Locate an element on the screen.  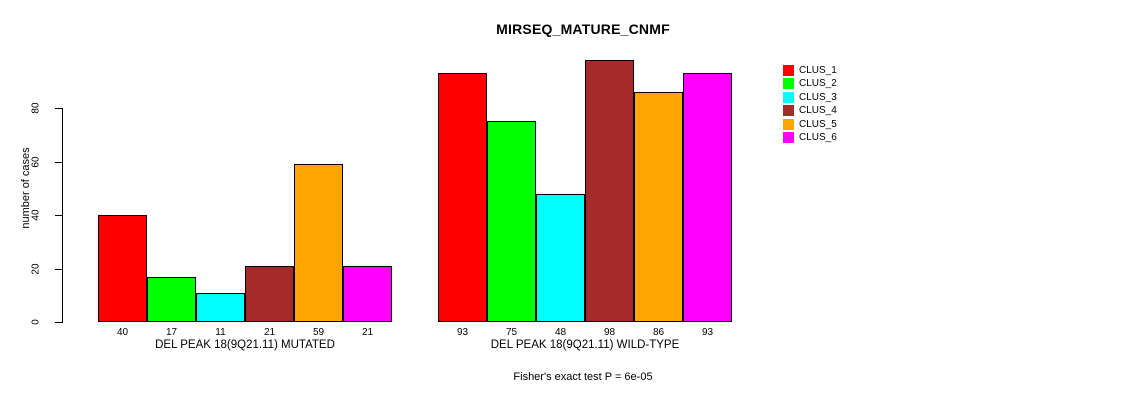
bar-clus_6-group1 is located at coordinates (367, 294).